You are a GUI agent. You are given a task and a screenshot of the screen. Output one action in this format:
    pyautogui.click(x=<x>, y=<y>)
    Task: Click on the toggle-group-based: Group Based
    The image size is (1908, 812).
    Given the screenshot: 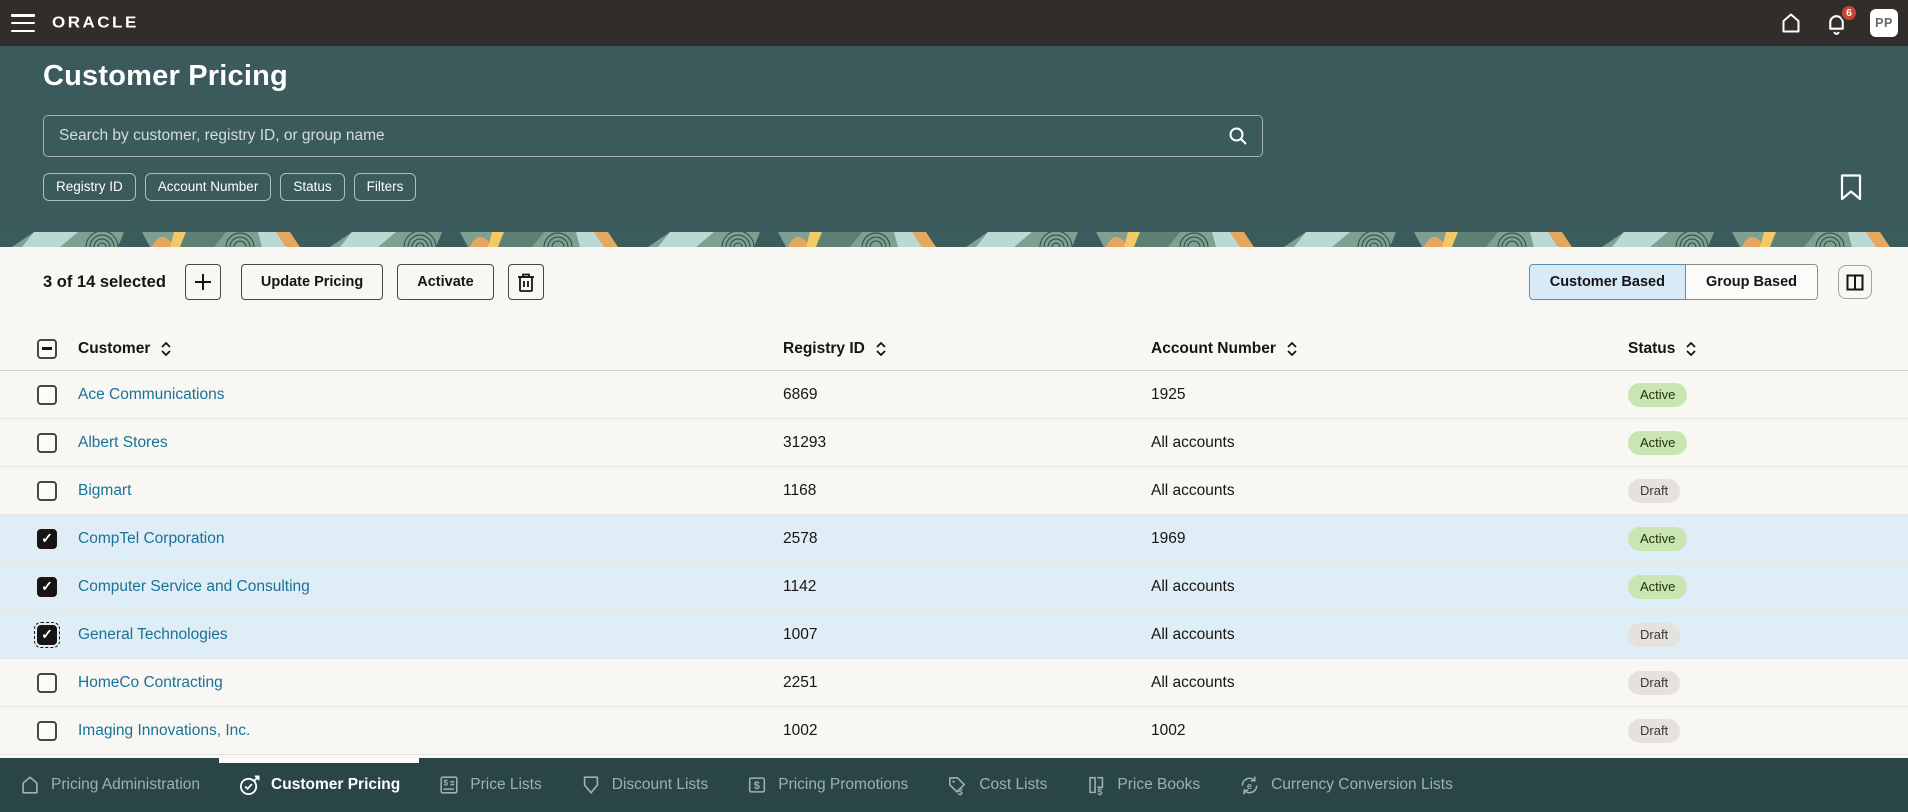 What is the action you would take?
    pyautogui.click(x=1751, y=282)
    